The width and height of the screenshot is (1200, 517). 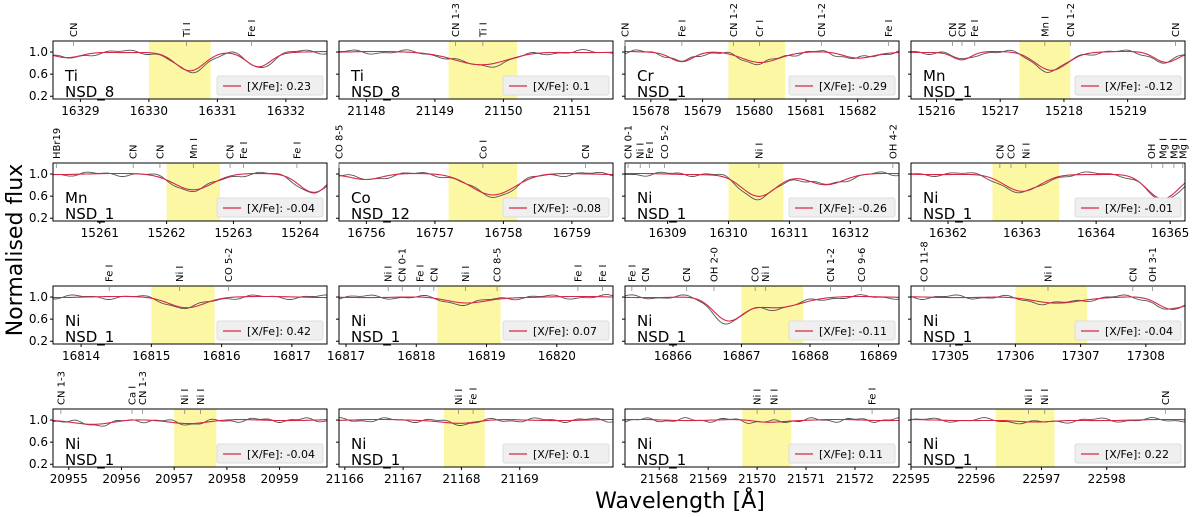 What do you see at coordinates (345, 479) in the screenshot?
I see `x-tick-label: 21166` at bounding box center [345, 479].